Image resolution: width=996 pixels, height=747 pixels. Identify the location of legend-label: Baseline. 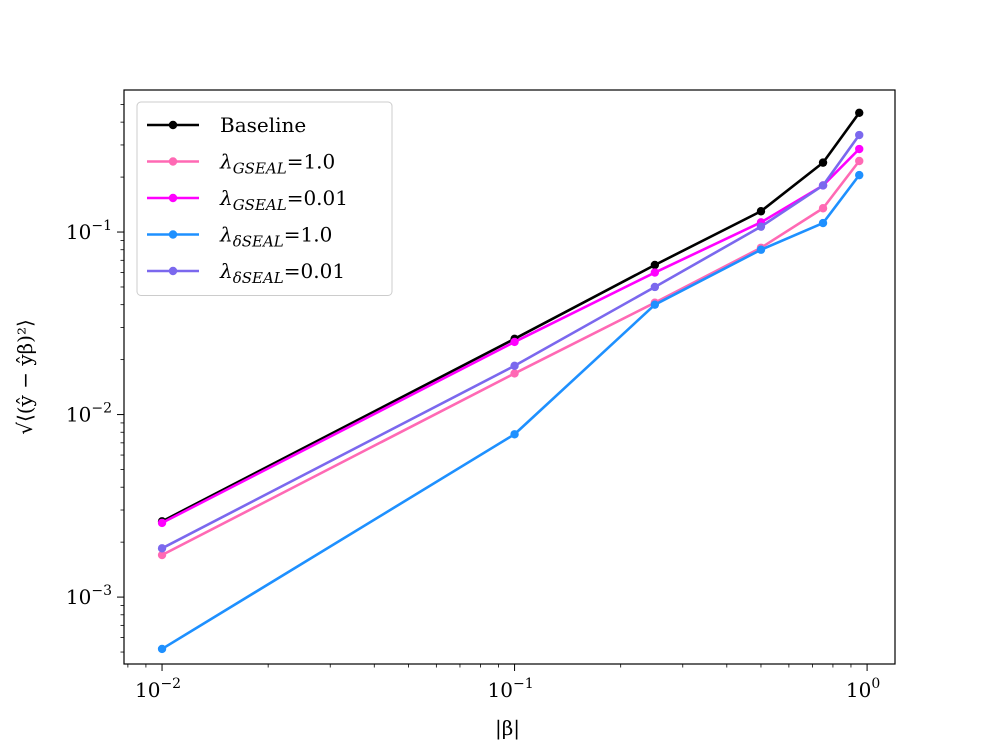
(263, 125).